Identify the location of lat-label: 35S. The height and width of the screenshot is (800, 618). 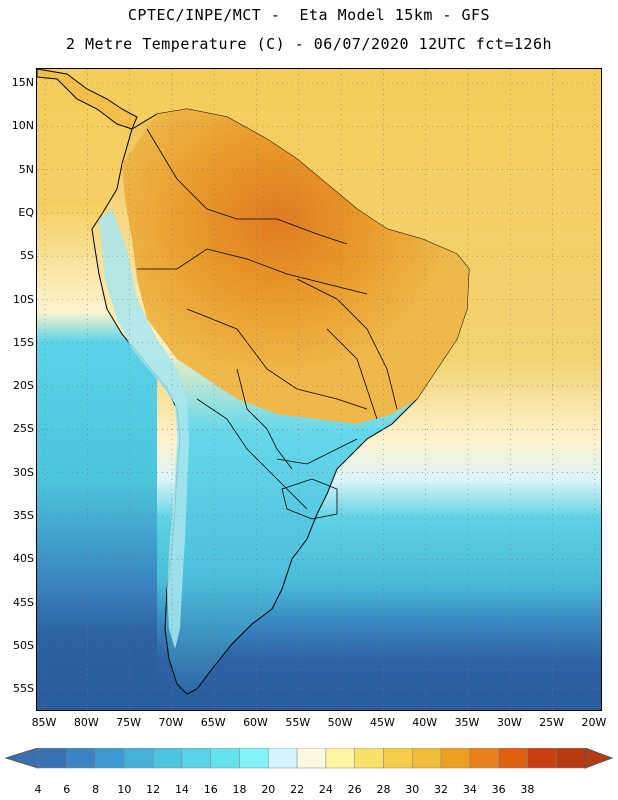
(23, 515).